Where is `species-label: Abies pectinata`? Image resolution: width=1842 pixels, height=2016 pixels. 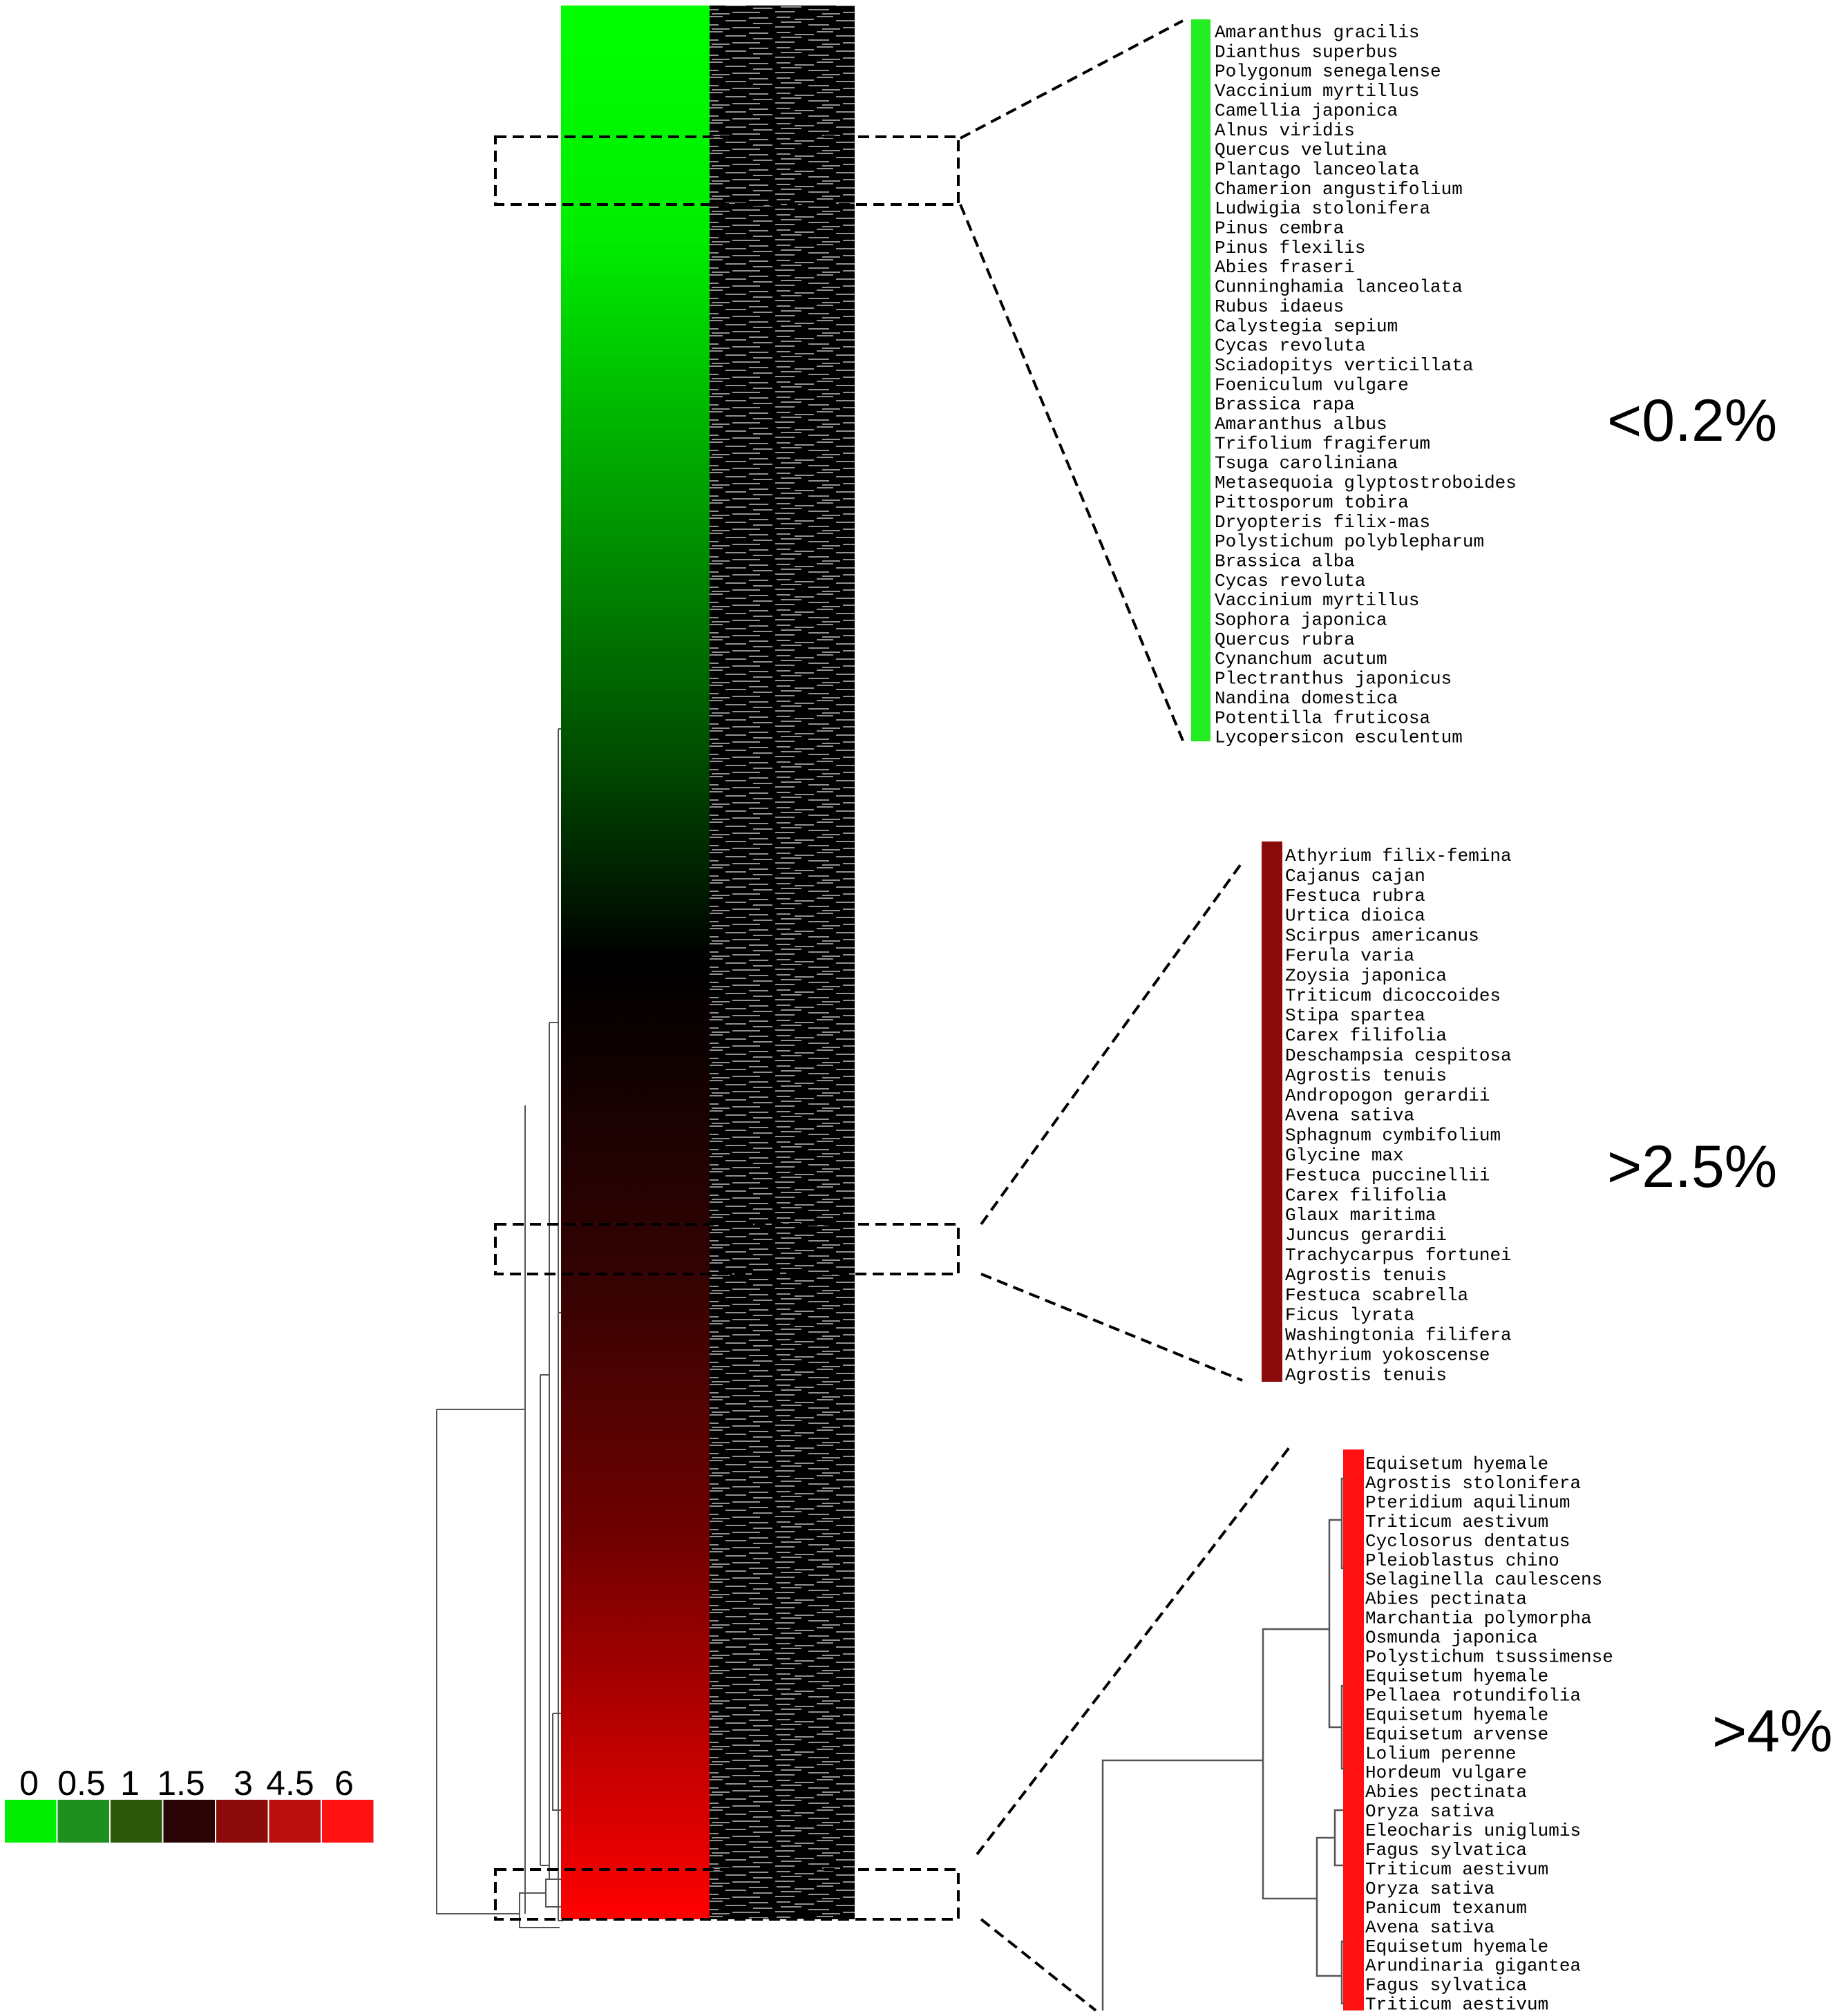 species-label: Abies pectinata is located at coordinates (1446, 1599).